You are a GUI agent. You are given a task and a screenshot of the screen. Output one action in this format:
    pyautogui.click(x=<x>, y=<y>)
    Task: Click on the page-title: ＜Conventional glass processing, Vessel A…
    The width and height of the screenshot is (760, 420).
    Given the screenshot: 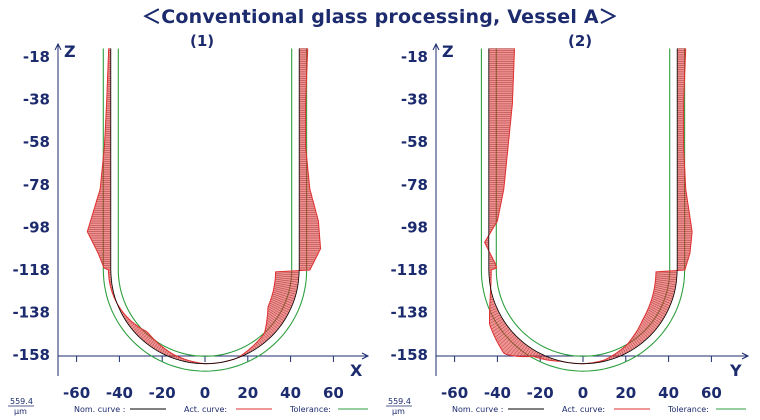 What is the action you would take?
    pyautogui.click(x=380, y=17)
    